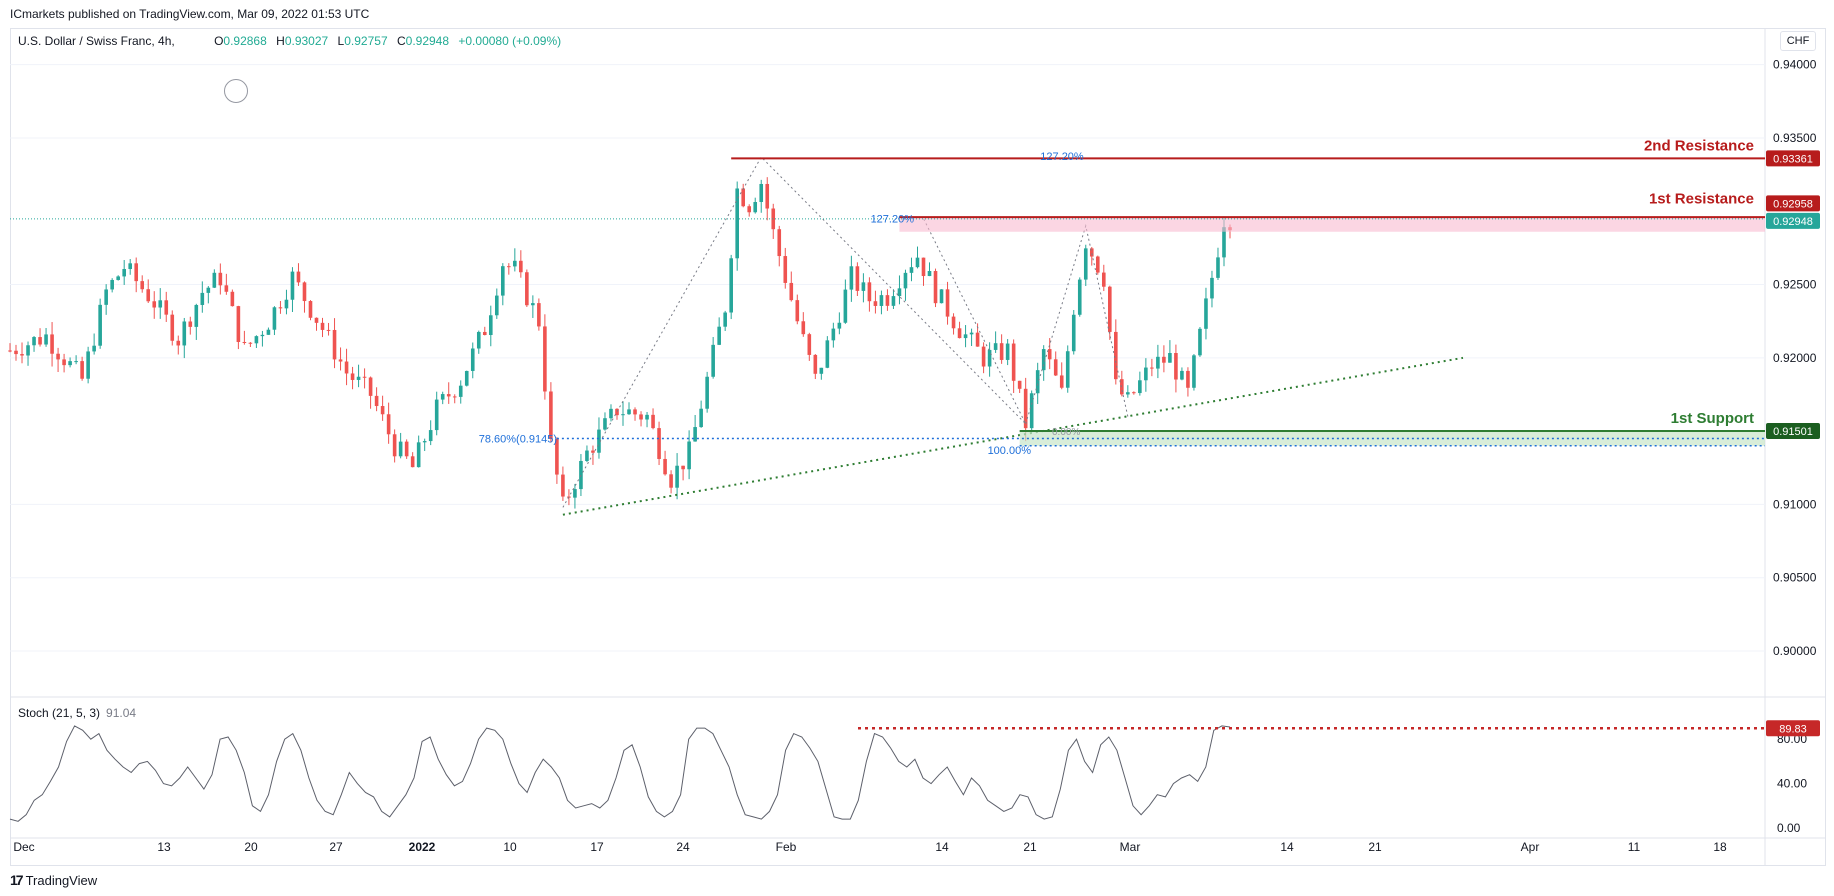  Describe the element at coordinates (1792, 784) in the screenshot. I see `stoch-tick-label: 40.00` at that location.